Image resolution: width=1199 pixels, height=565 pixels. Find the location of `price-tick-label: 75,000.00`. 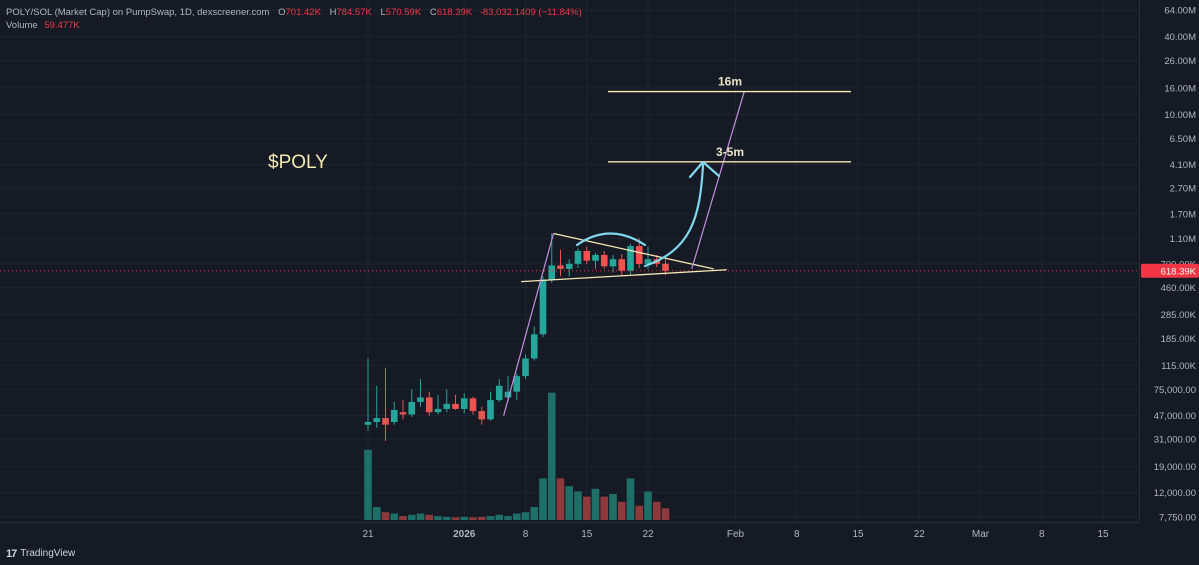

price-tick-label: 75,000.00 is located at coordinates (1175, 390).